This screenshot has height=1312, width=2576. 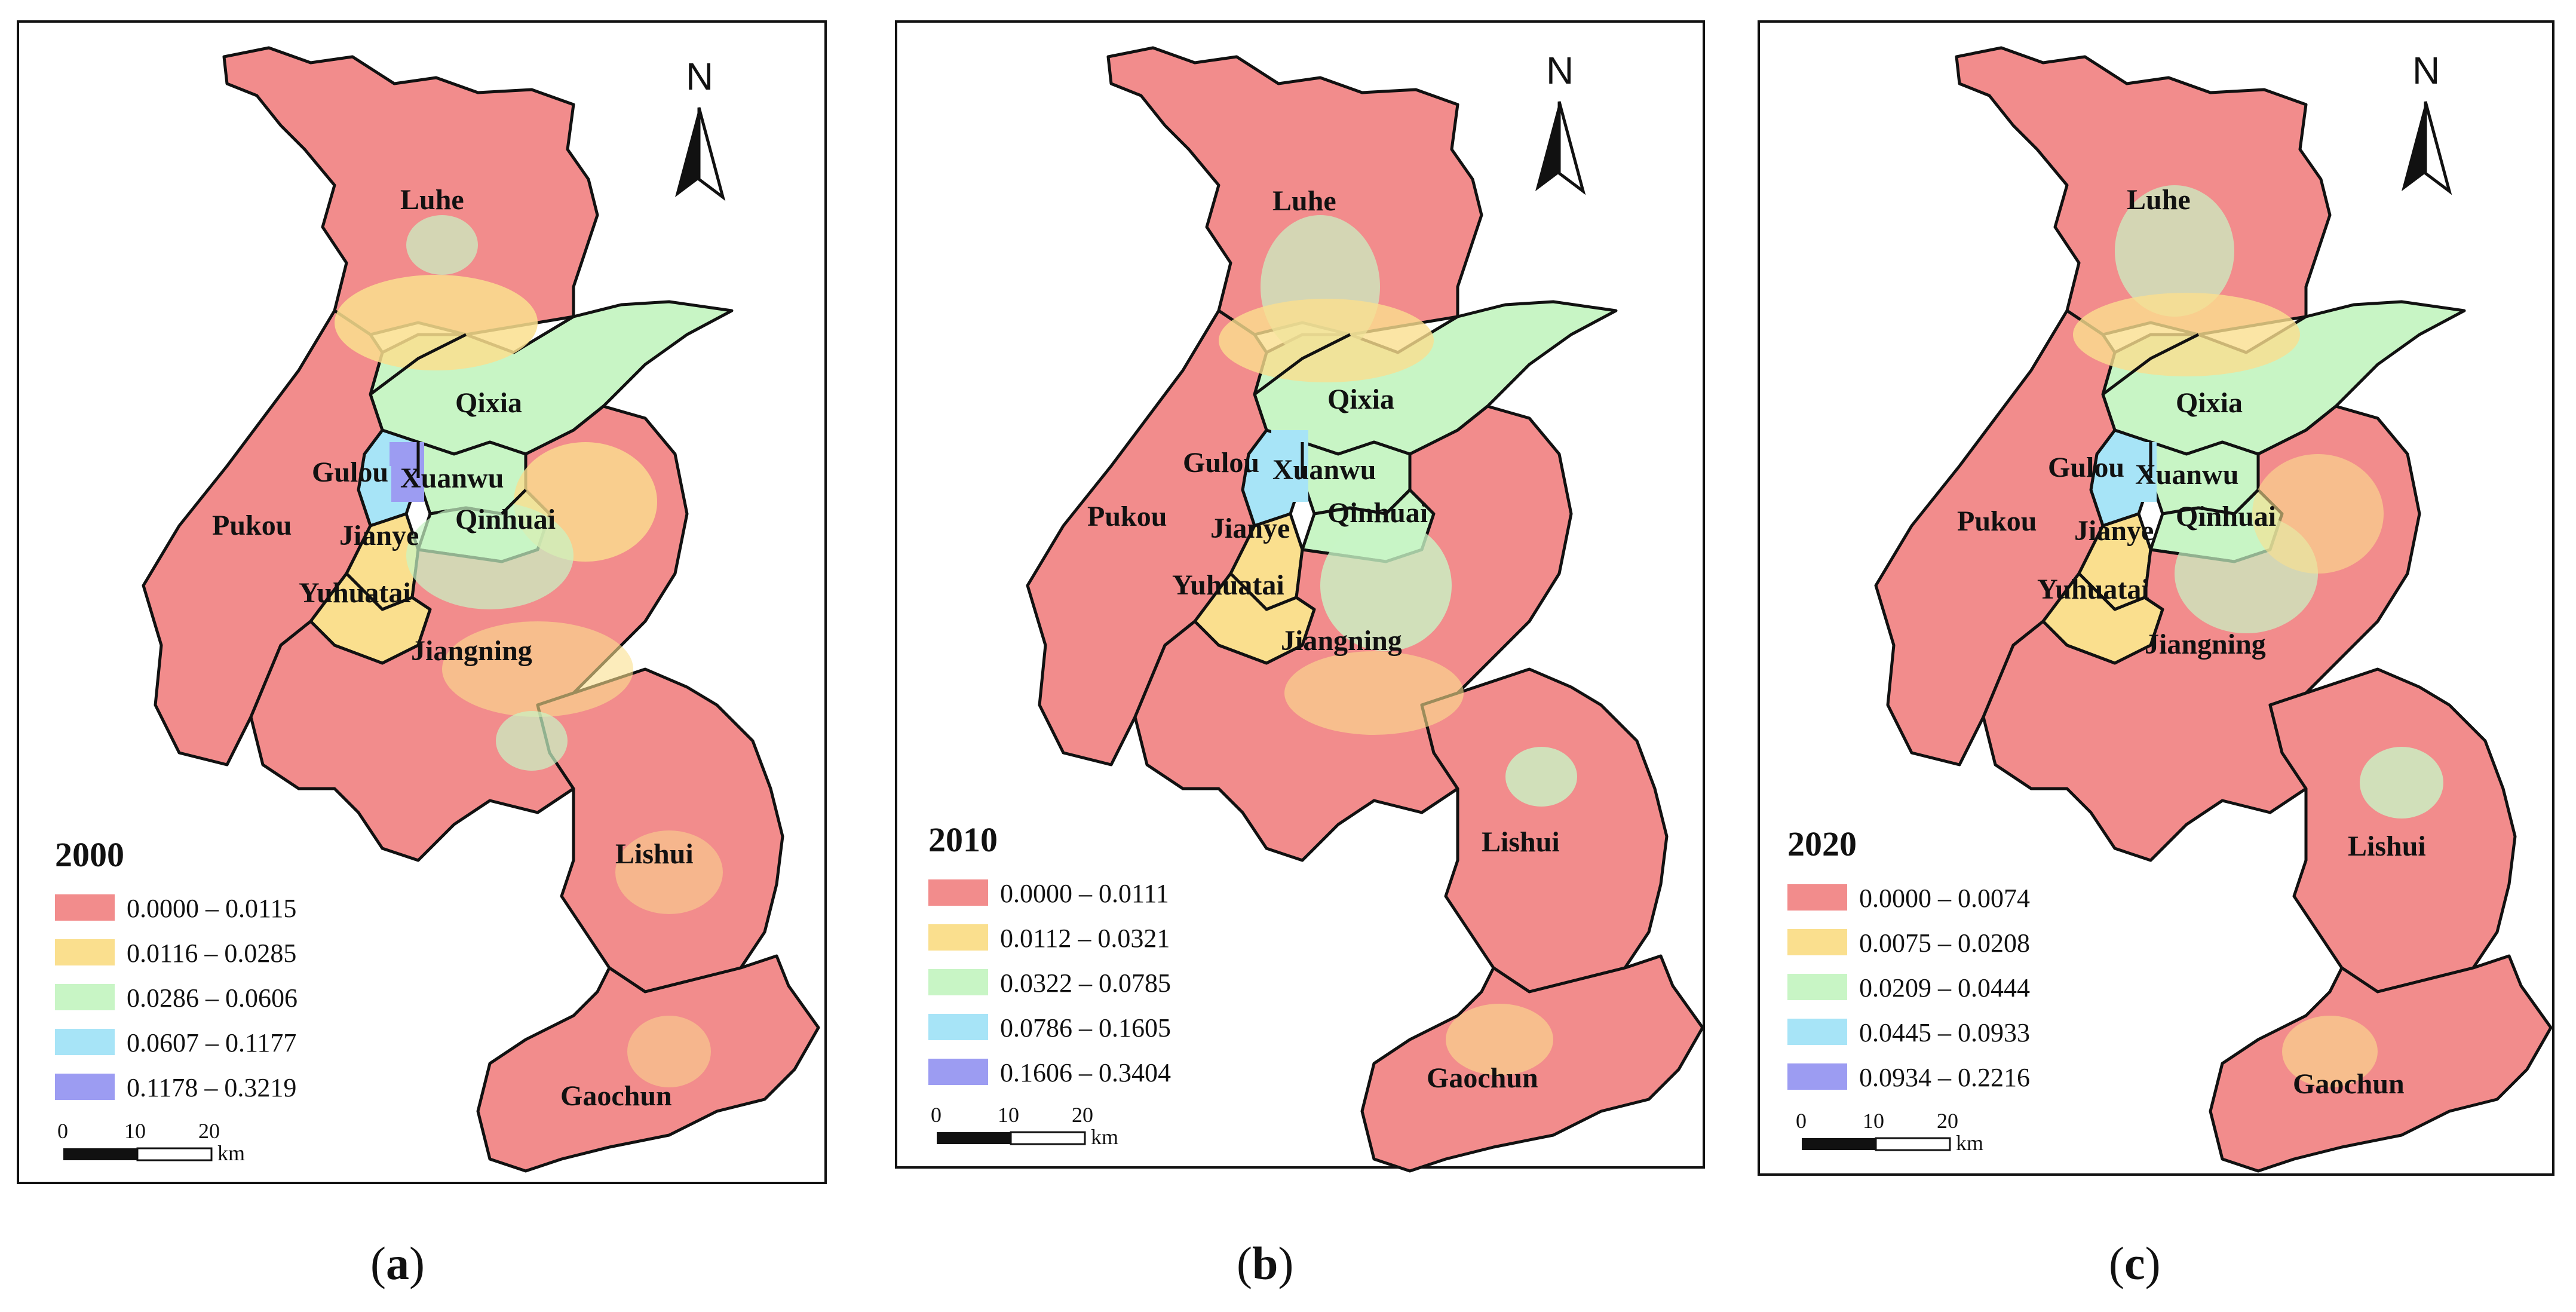 I want to click on legend-label-4: 0.0607 – 0.1177, so click(x=211, y=1043).